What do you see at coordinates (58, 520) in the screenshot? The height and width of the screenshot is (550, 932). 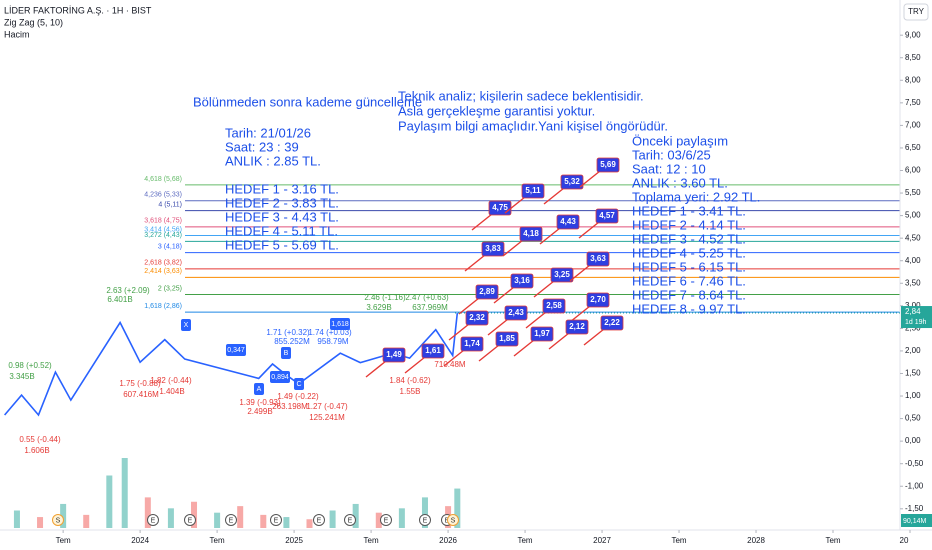 I see `event-label: S` at bounding box center [58, 520].